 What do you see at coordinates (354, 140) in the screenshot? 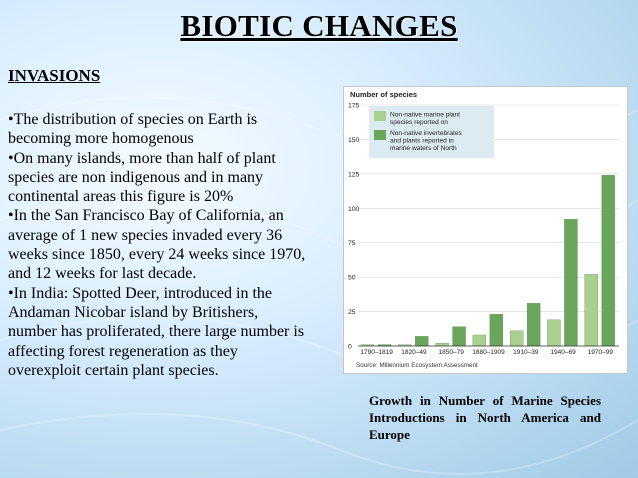
I see `y-tick-label: 150` at bounding box center [354, 140].